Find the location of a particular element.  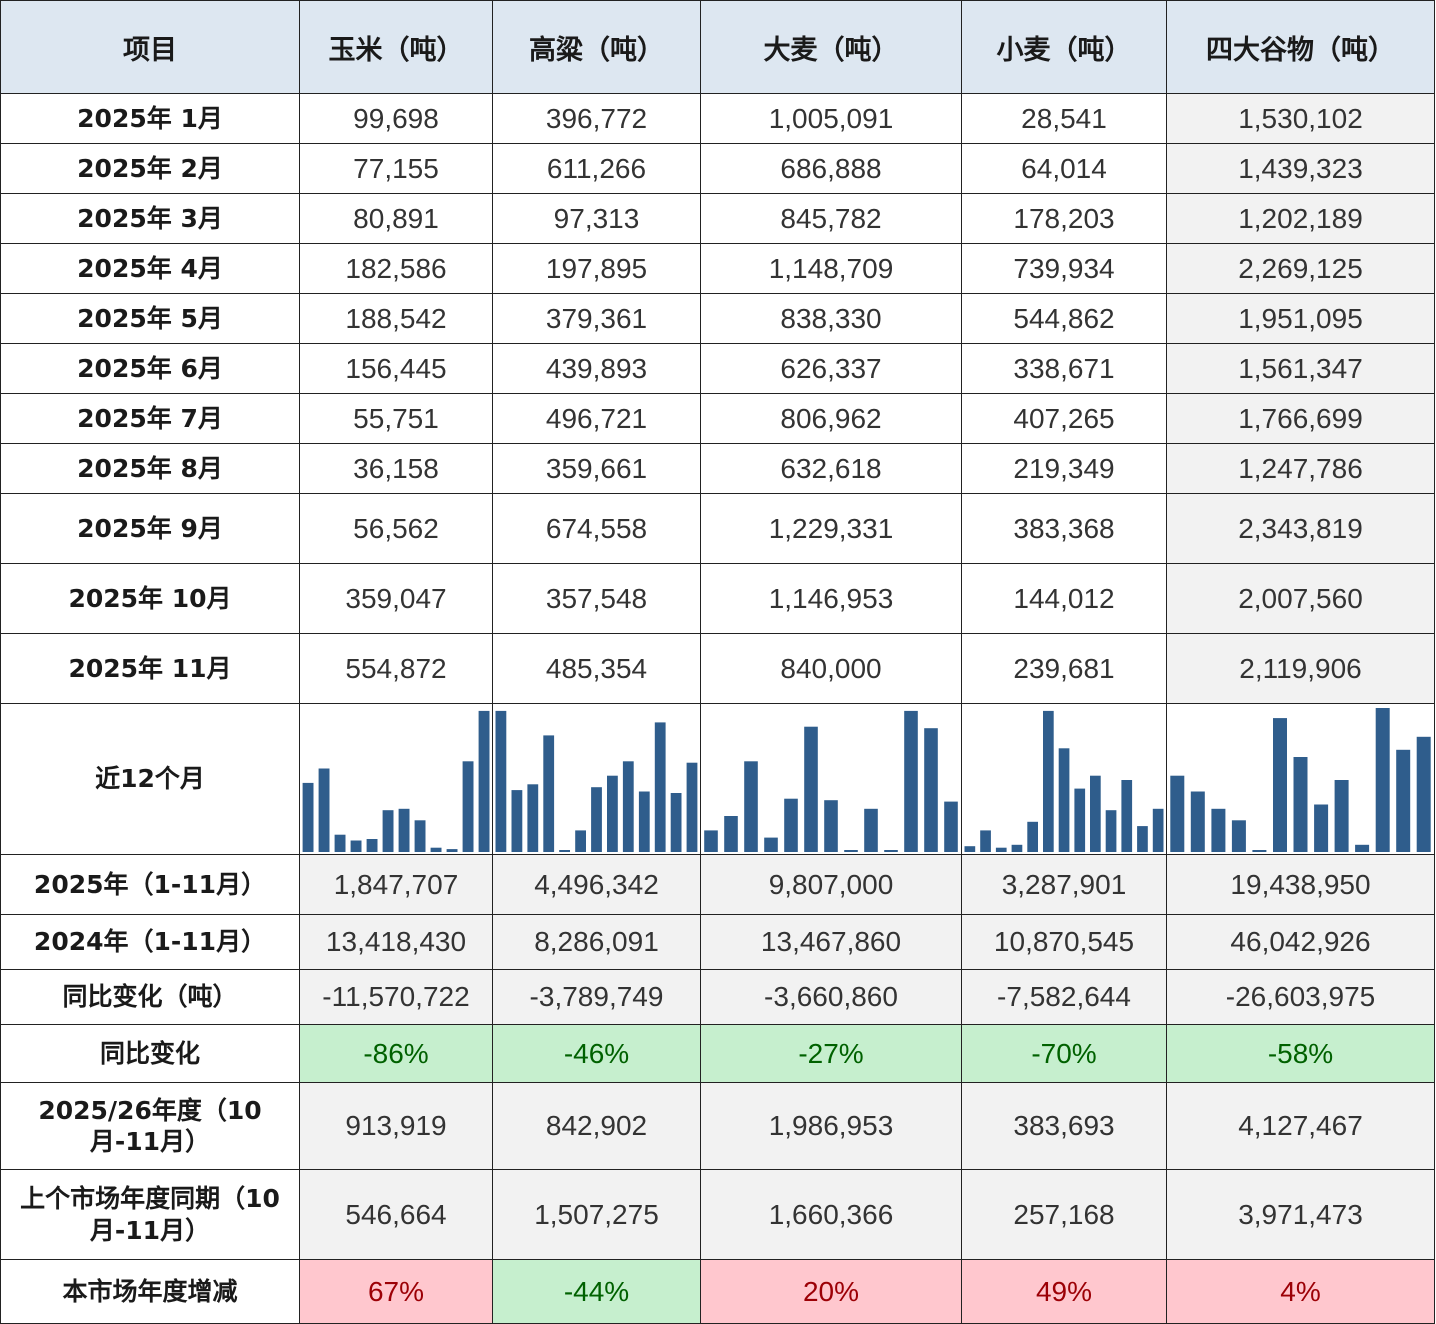

row-label: 2024年（1-11月） is located at coordinates (150, 942).